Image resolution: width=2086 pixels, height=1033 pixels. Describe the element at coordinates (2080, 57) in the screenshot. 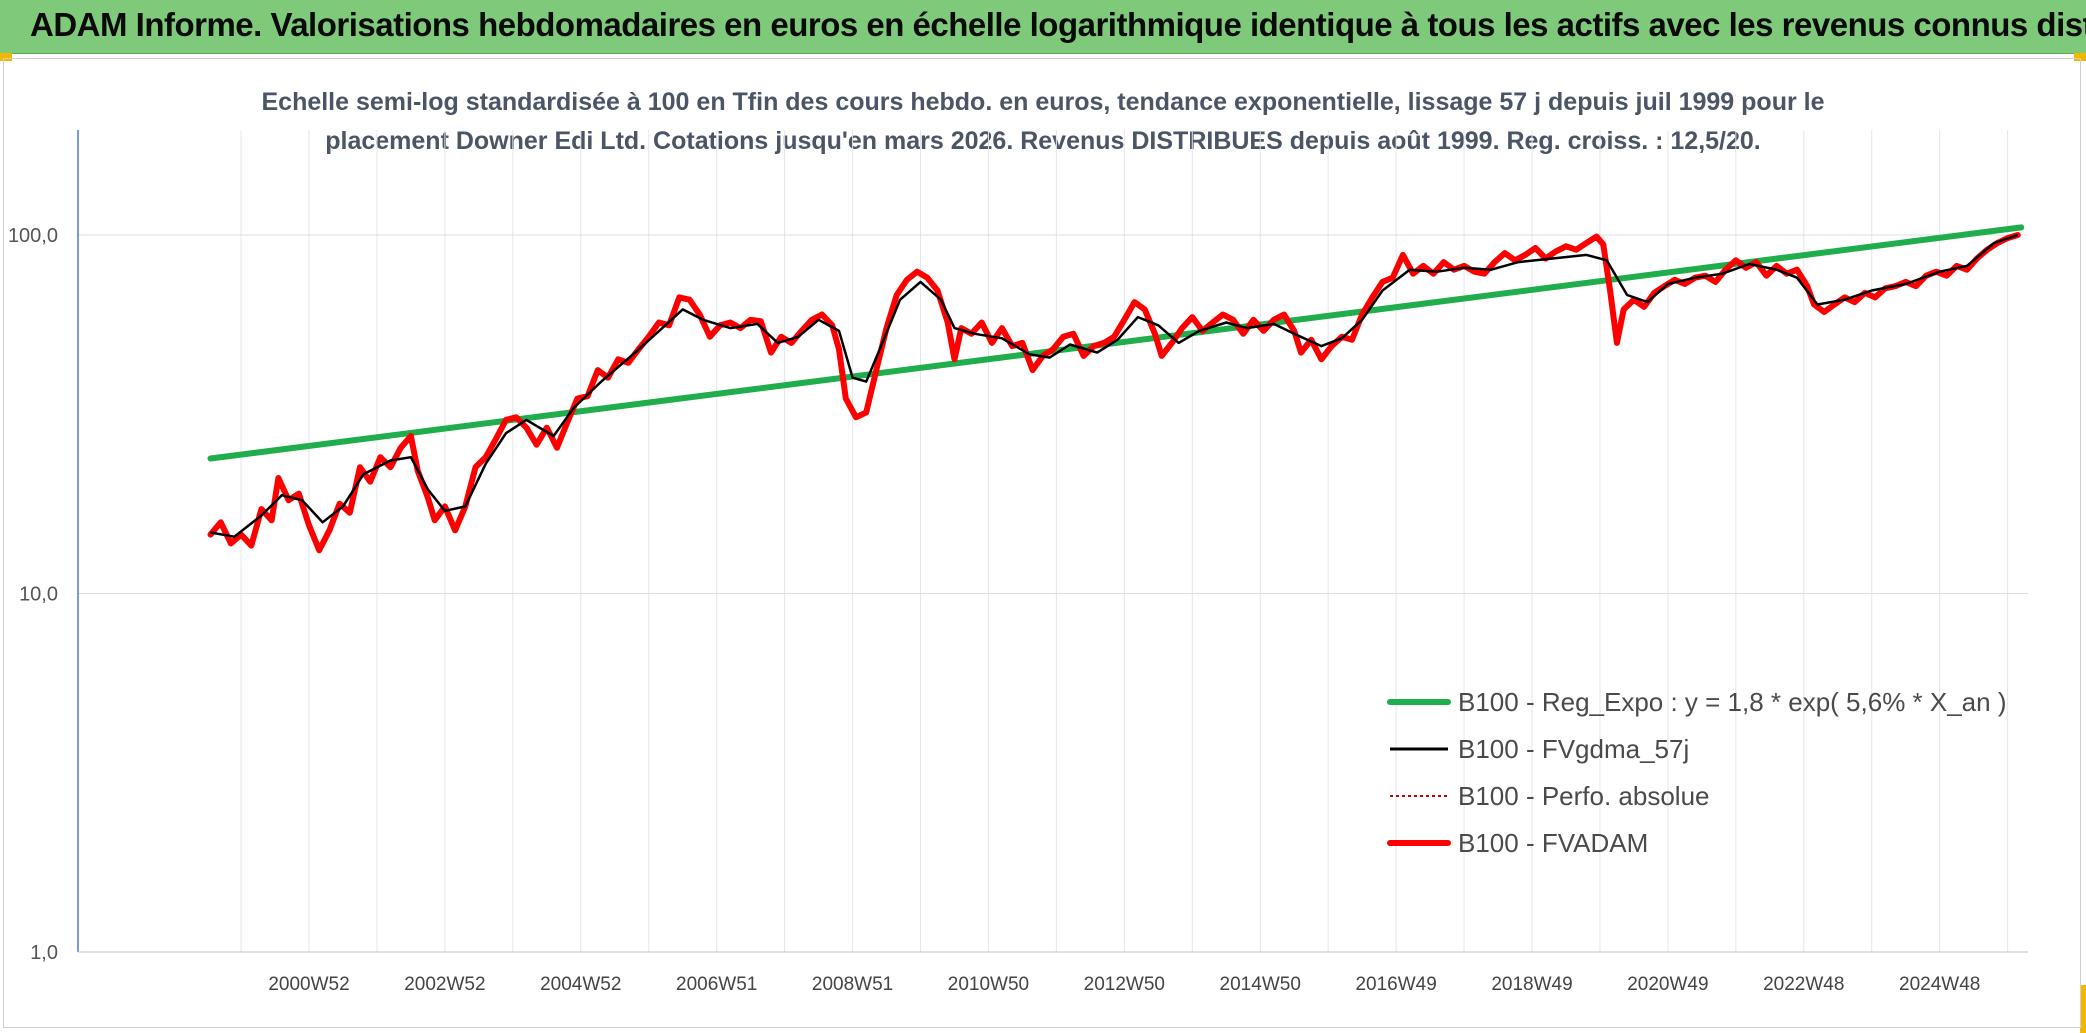

I see `corner-marker-top-right` at that location.